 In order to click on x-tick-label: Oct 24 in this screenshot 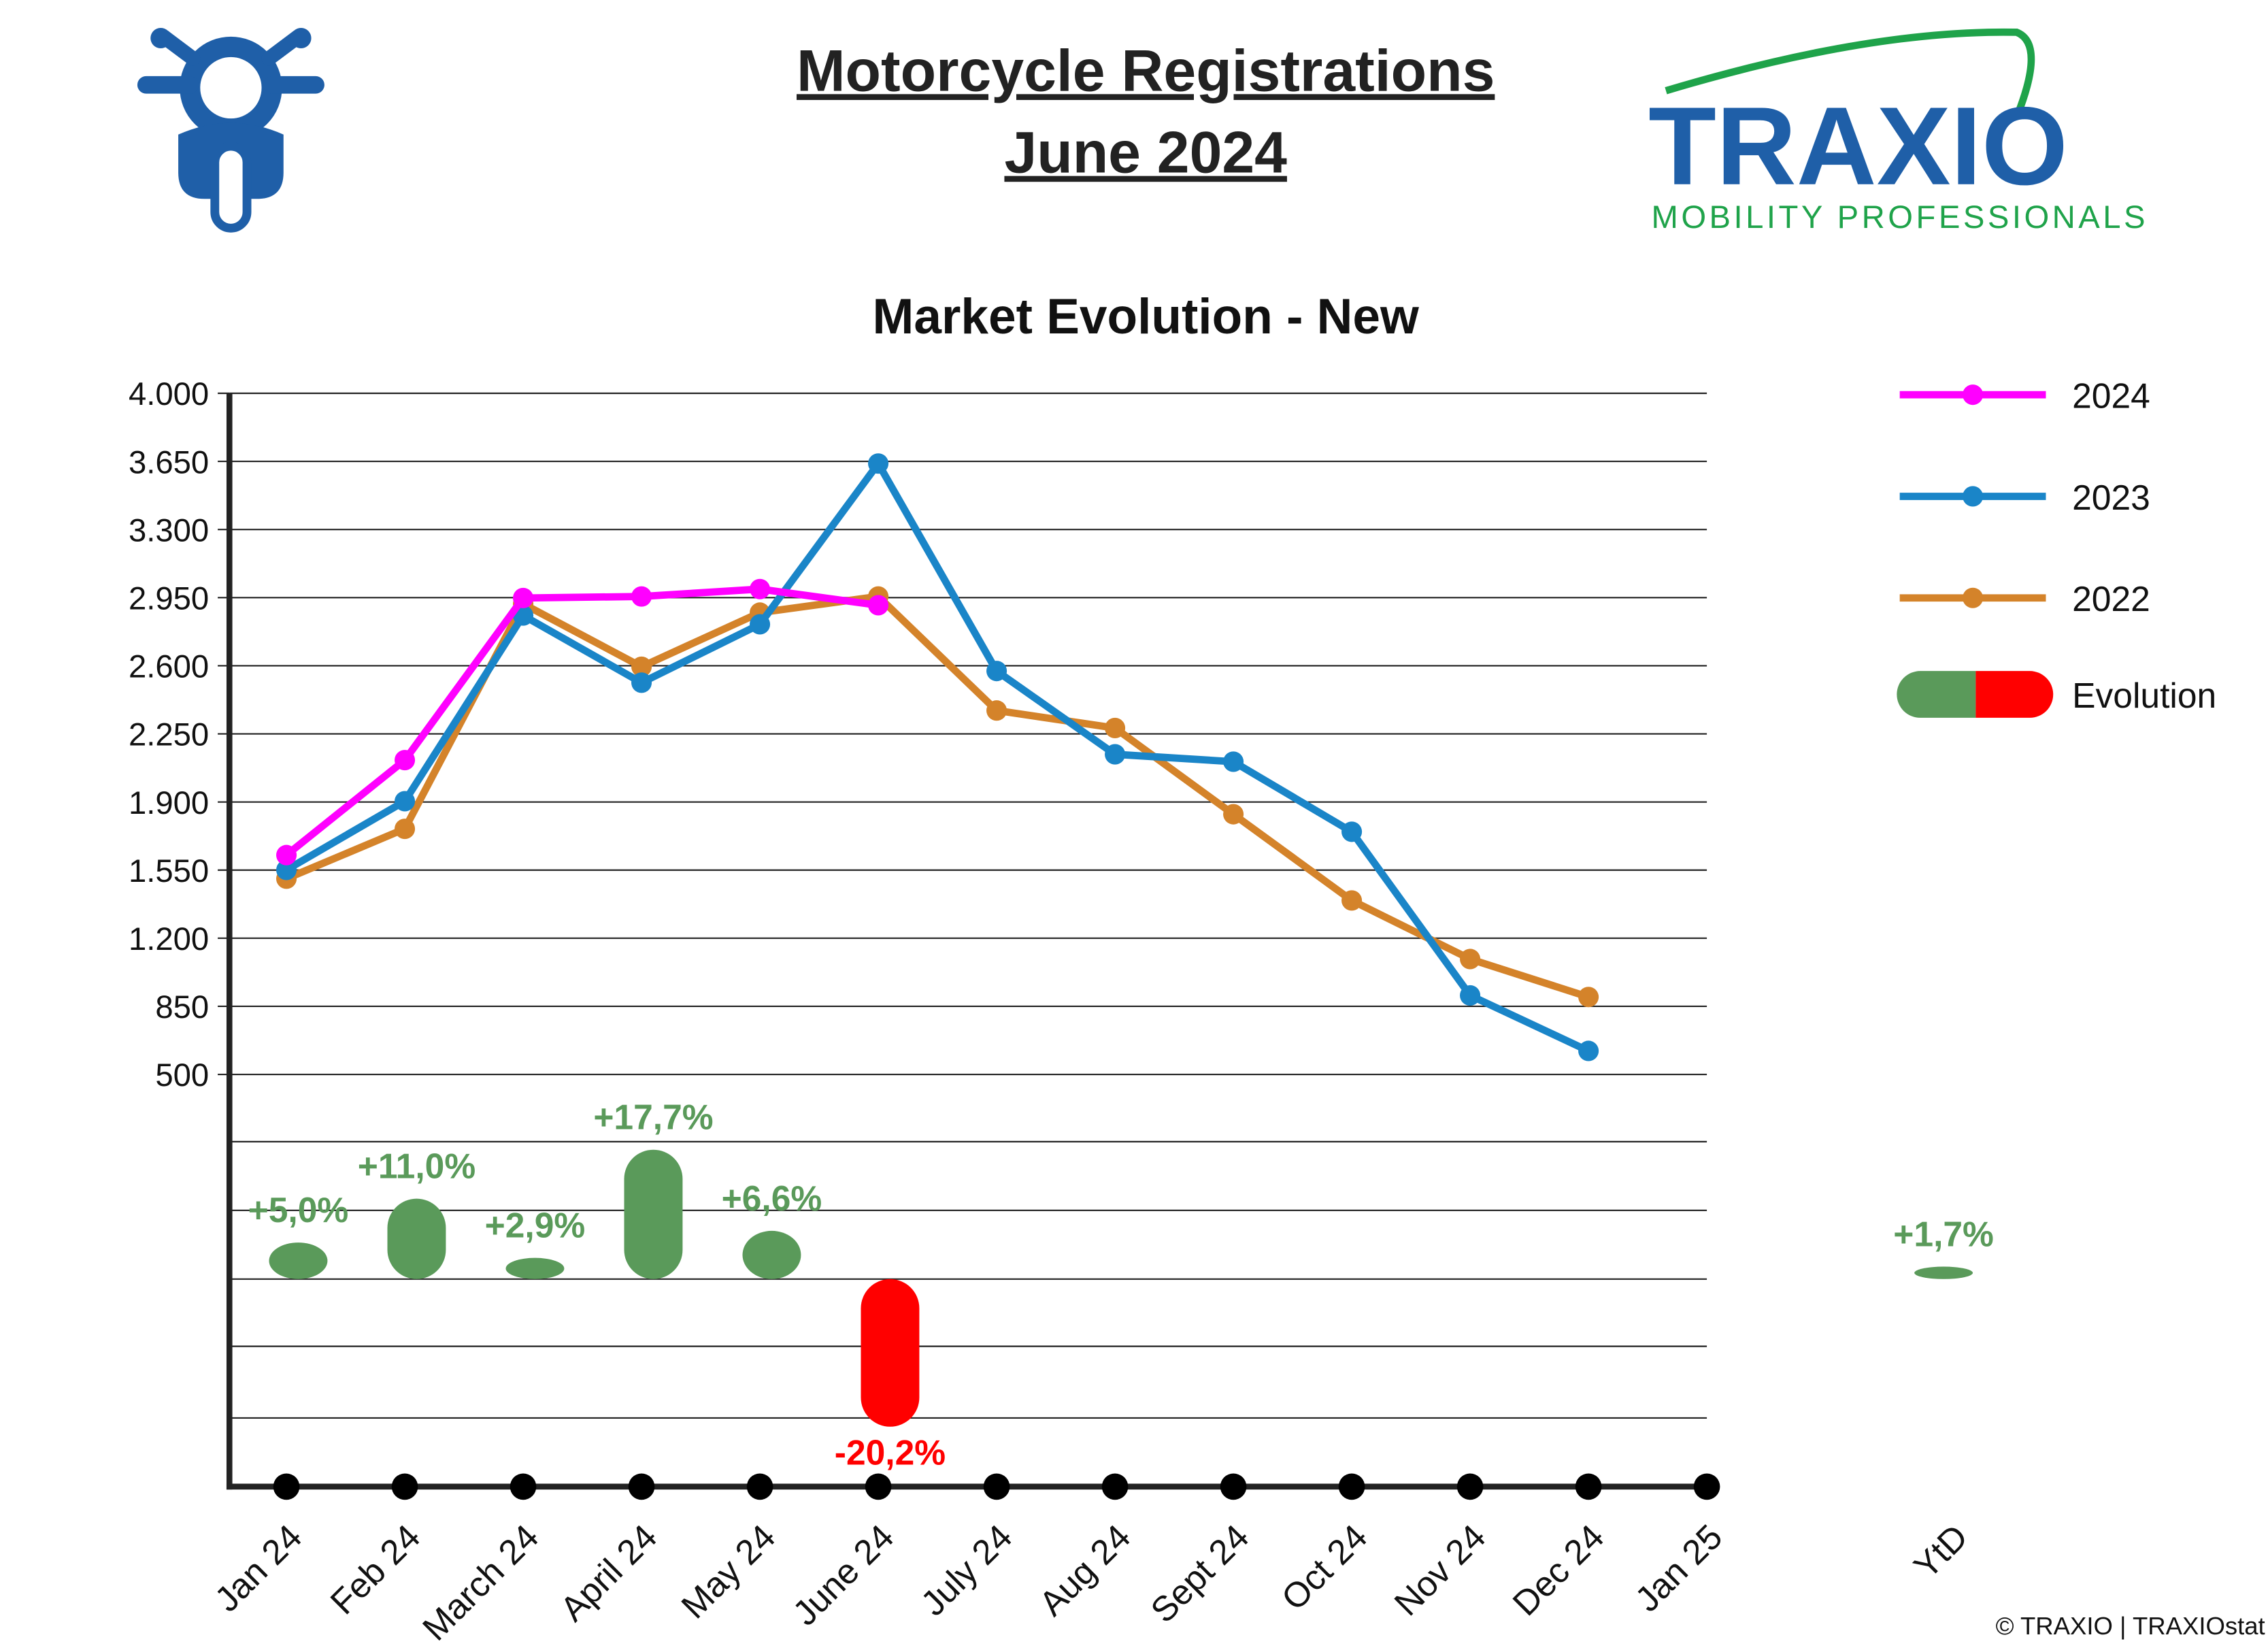, I will do `click(1324, 1567)`.